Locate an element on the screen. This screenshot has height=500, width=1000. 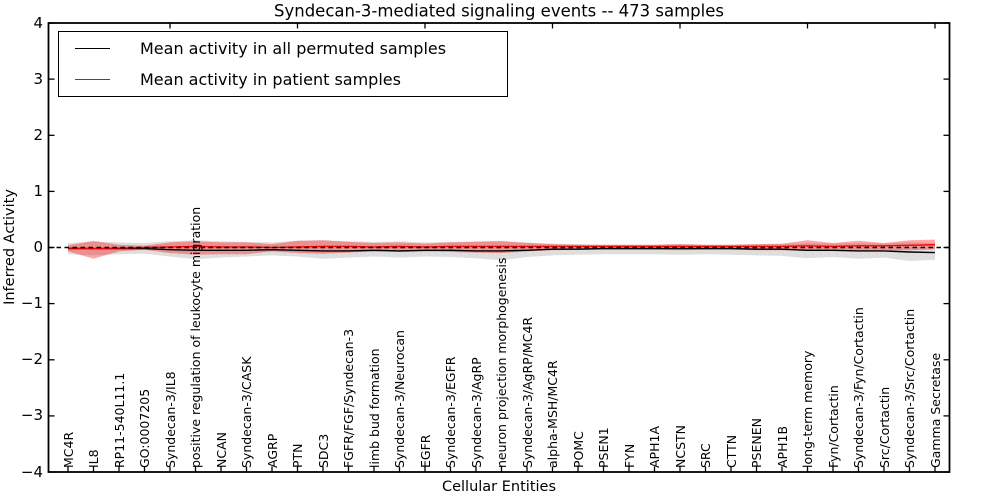
x-tick-label: Fyn/Cortactin is located at coordinates (833, 426).